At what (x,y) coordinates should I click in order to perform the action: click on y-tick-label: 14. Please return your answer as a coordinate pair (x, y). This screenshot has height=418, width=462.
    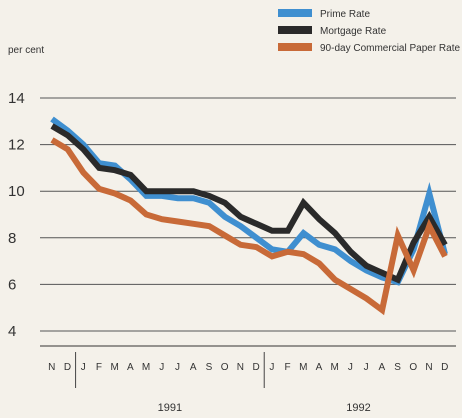
    Looking at the image, I should click on (16, 98).